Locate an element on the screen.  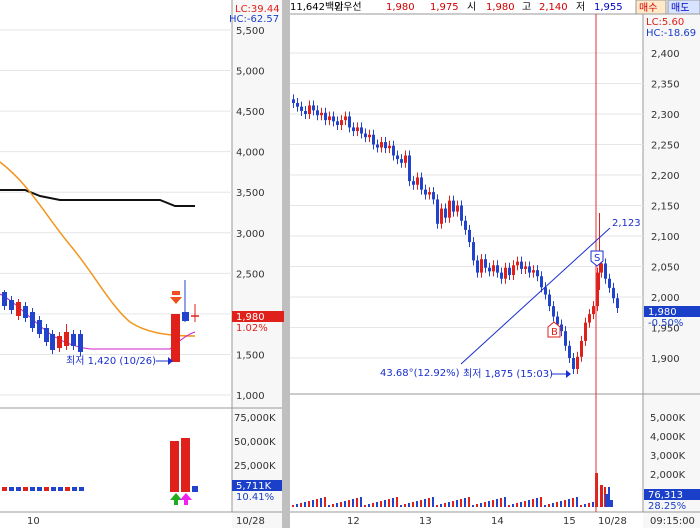
trend-line is located at coordinates (535, 296).